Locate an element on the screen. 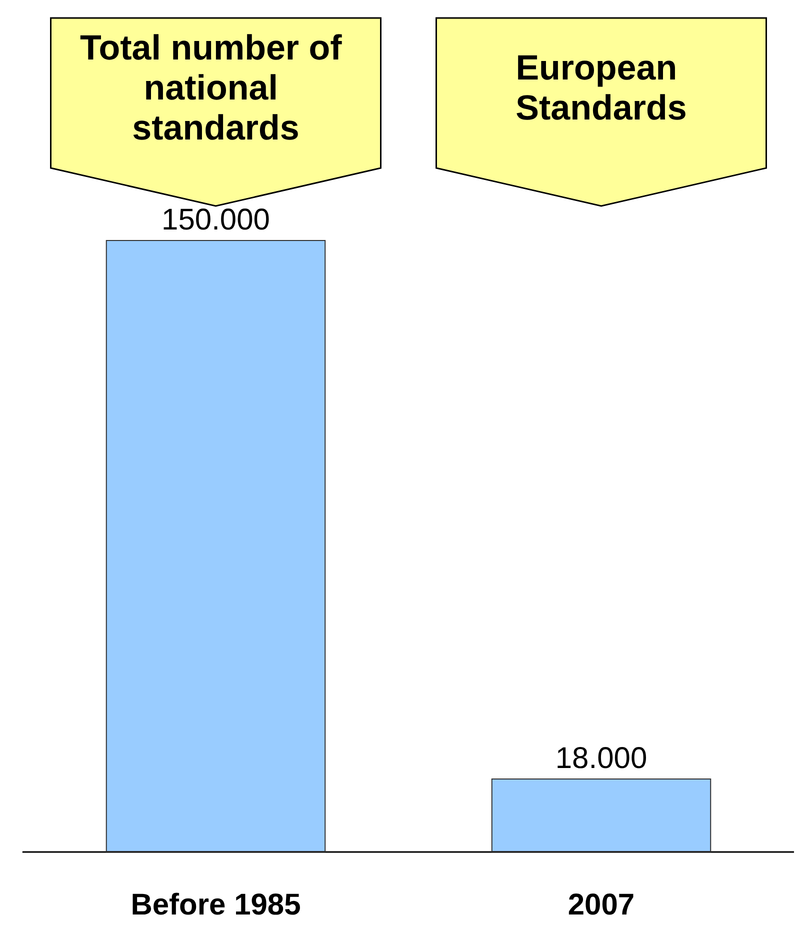 The width and height of the screenshot is (802, 937). x-tick-label: 2007 is located at coordinates (601, 905).